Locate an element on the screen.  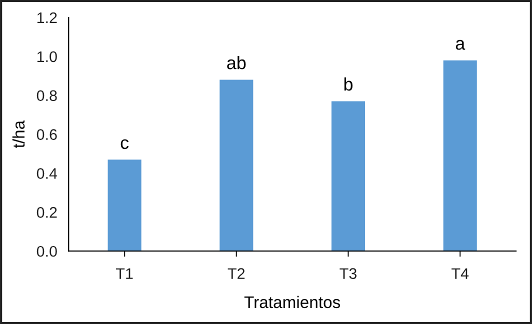
x-axis-title: Tratamientos is located at coordinates (292, 302).